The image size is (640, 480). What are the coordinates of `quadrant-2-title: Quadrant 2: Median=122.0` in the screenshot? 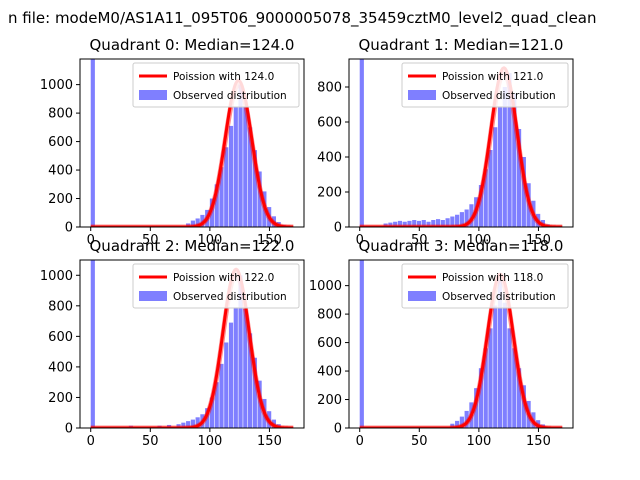 It's located at (192, 246).